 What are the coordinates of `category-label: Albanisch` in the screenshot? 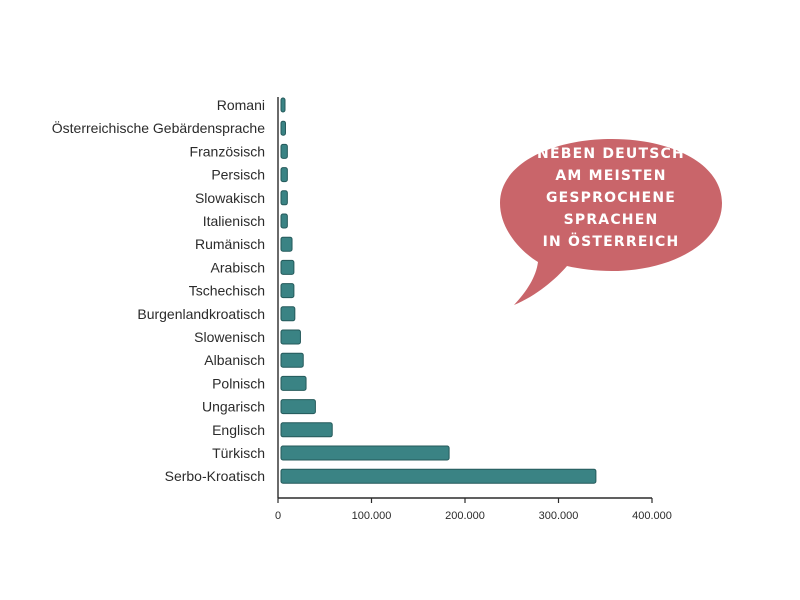 It's located at (234, 360).